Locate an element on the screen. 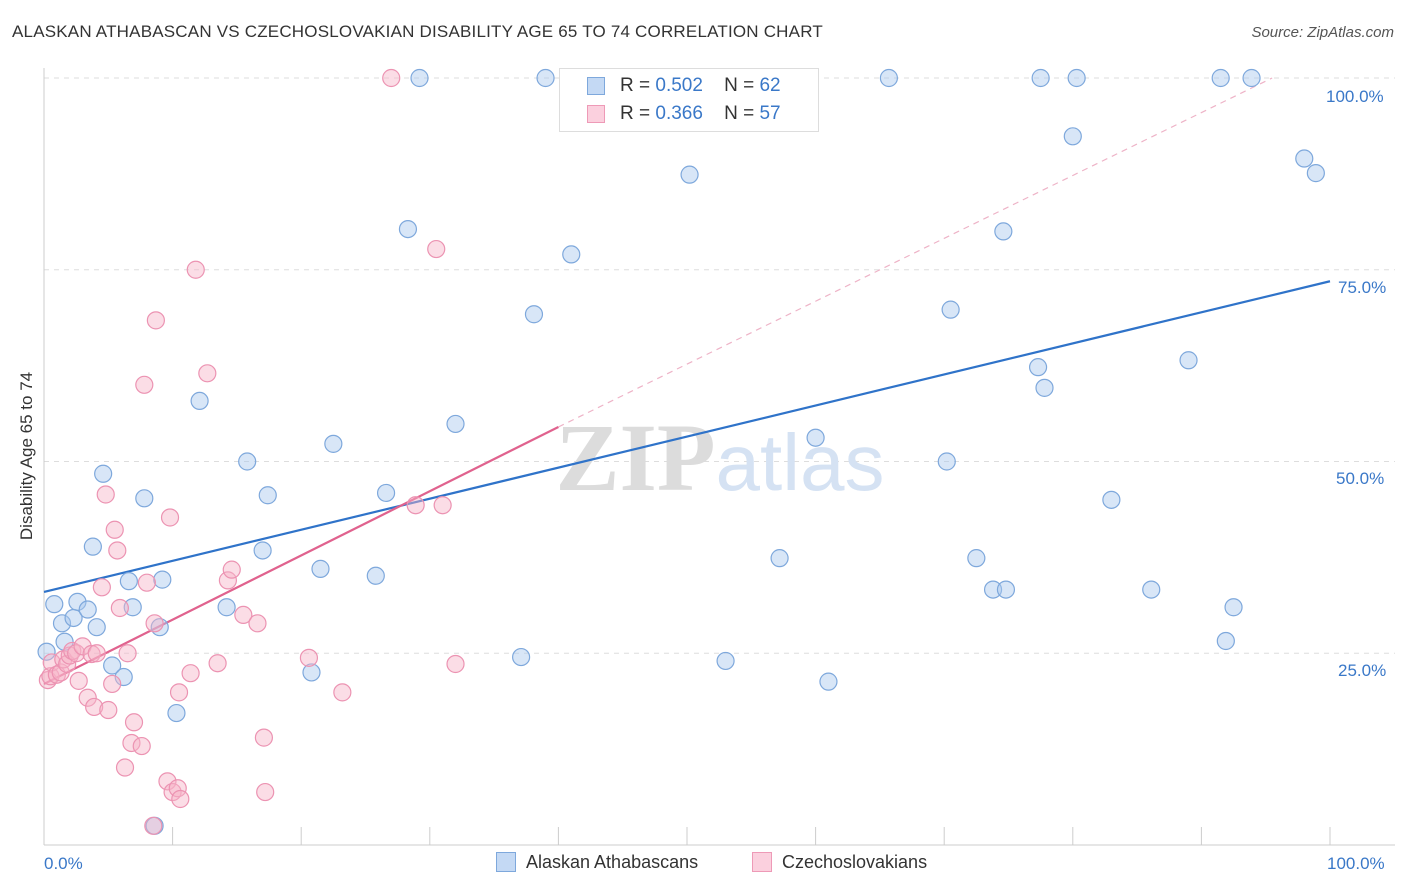  watermark: ZIPatlas is located at coordinates (719, 457).